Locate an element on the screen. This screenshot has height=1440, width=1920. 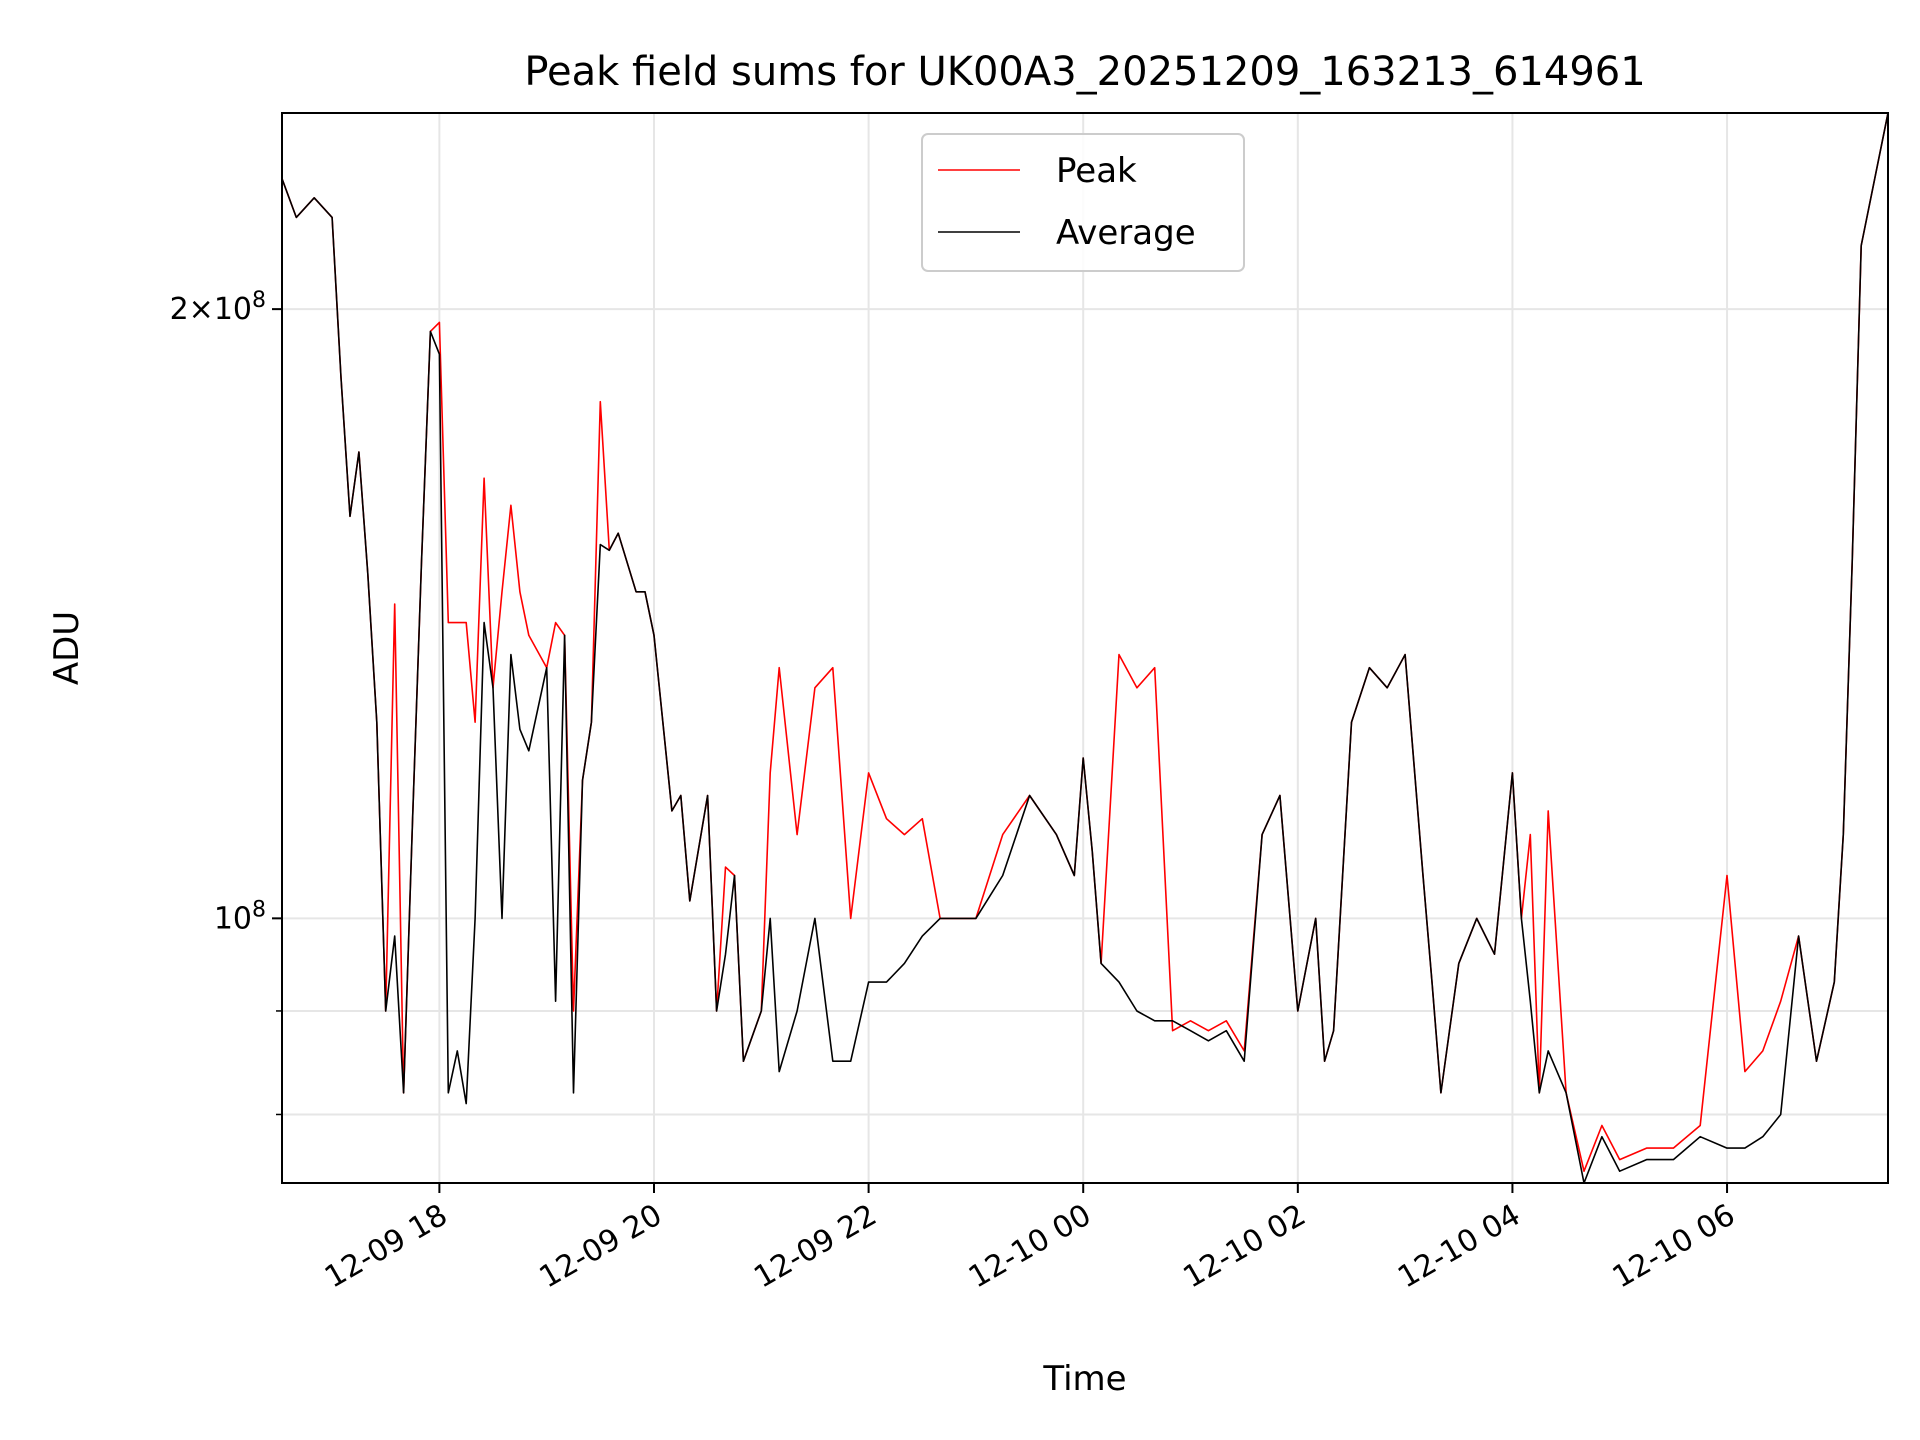
legend-label-average: Average is located at coordinates (1126, 233).